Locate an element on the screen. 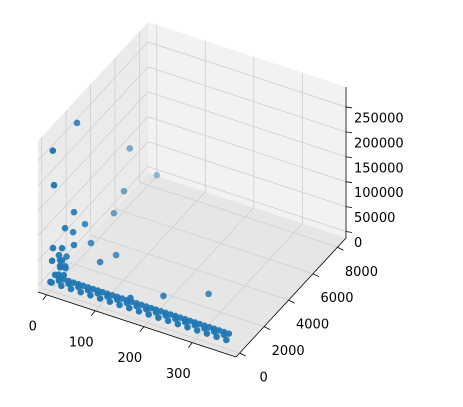 The height and width of the screenshot is (407, 463). z-tick-label: 200000 is located at coordinates (379, 143).